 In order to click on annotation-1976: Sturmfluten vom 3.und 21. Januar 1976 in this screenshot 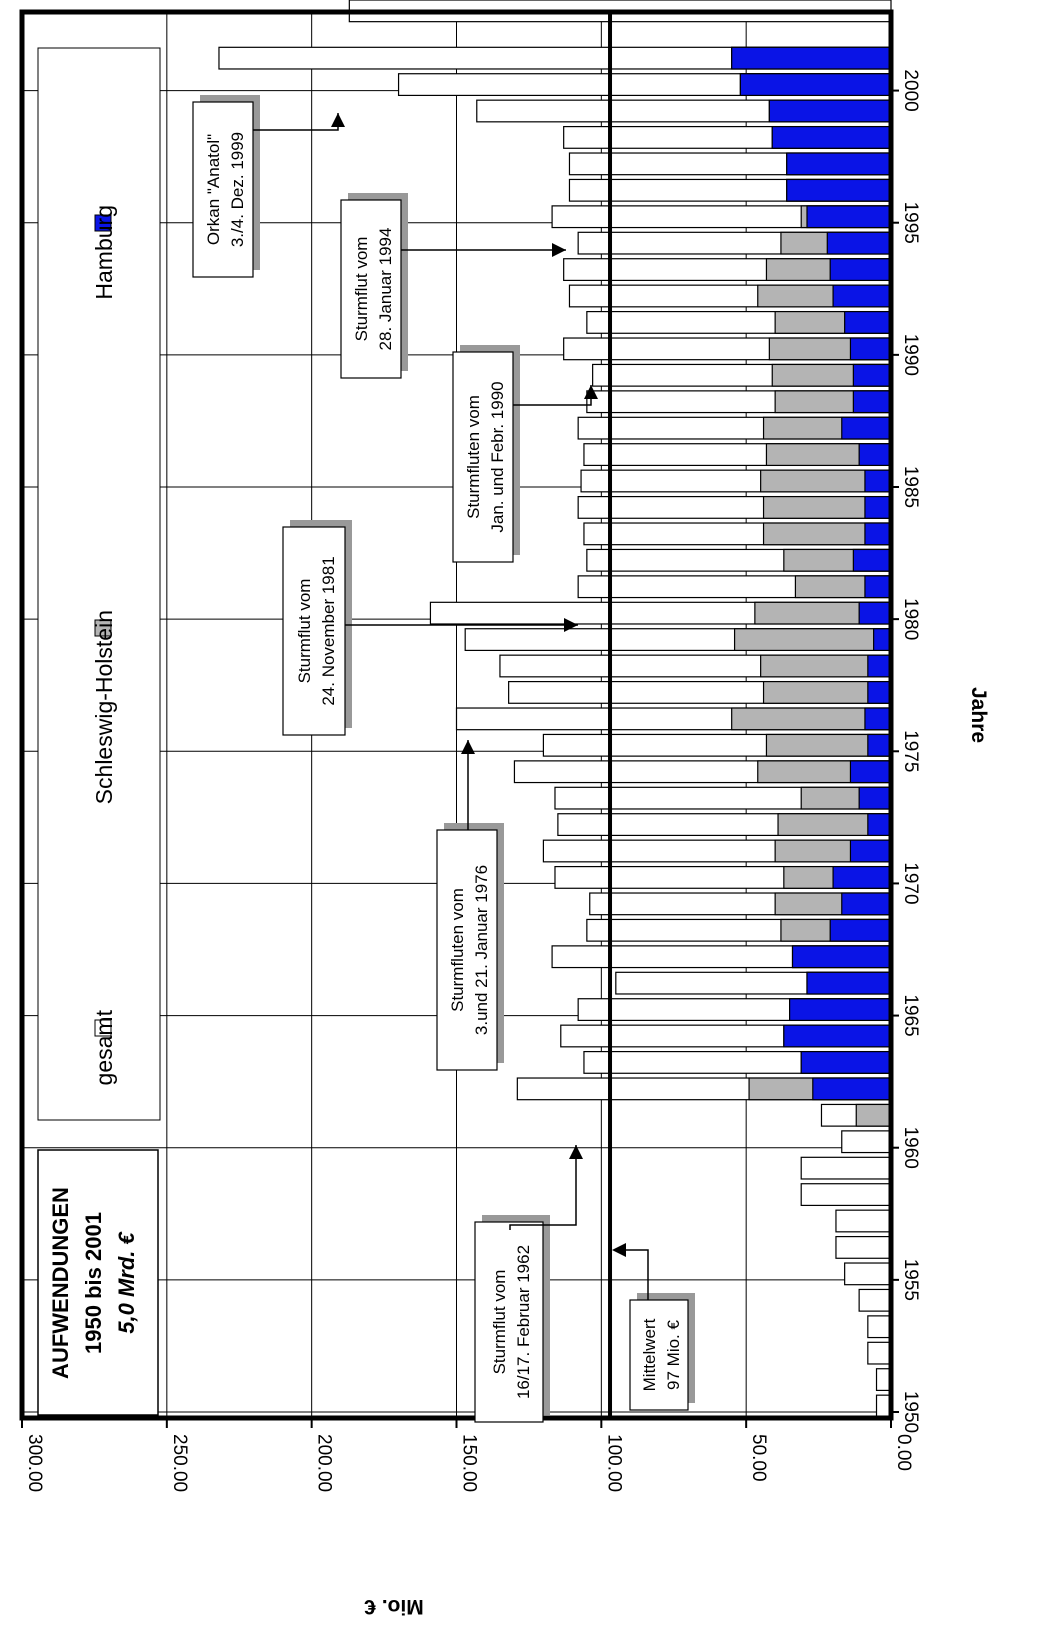, I will do `click(470, 905)`.